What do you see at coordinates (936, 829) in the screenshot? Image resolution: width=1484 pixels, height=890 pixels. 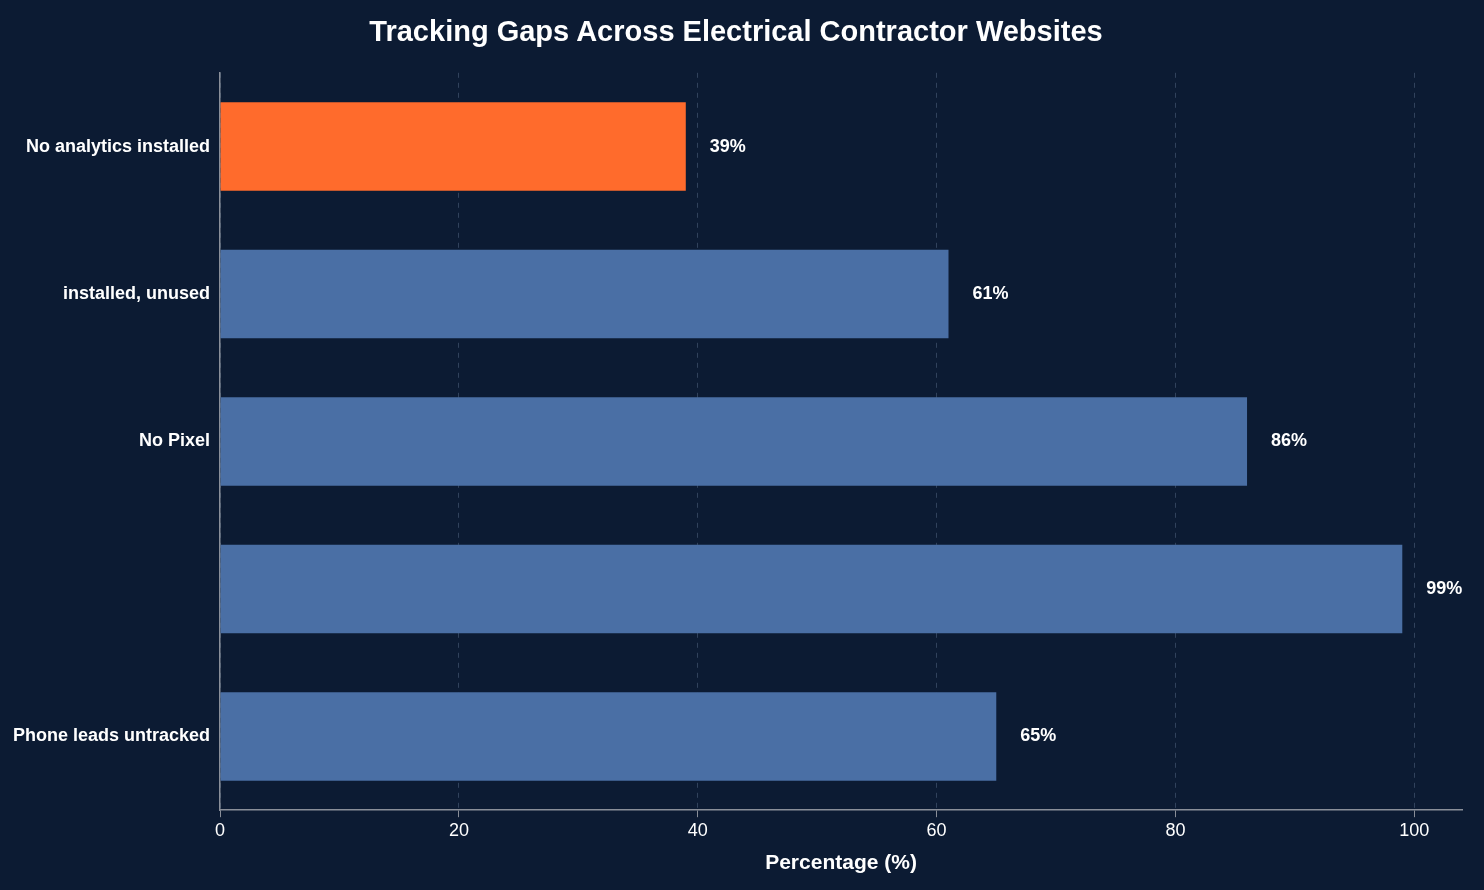 I see `x-tick-label: 60` at bounding box center [936, 829].